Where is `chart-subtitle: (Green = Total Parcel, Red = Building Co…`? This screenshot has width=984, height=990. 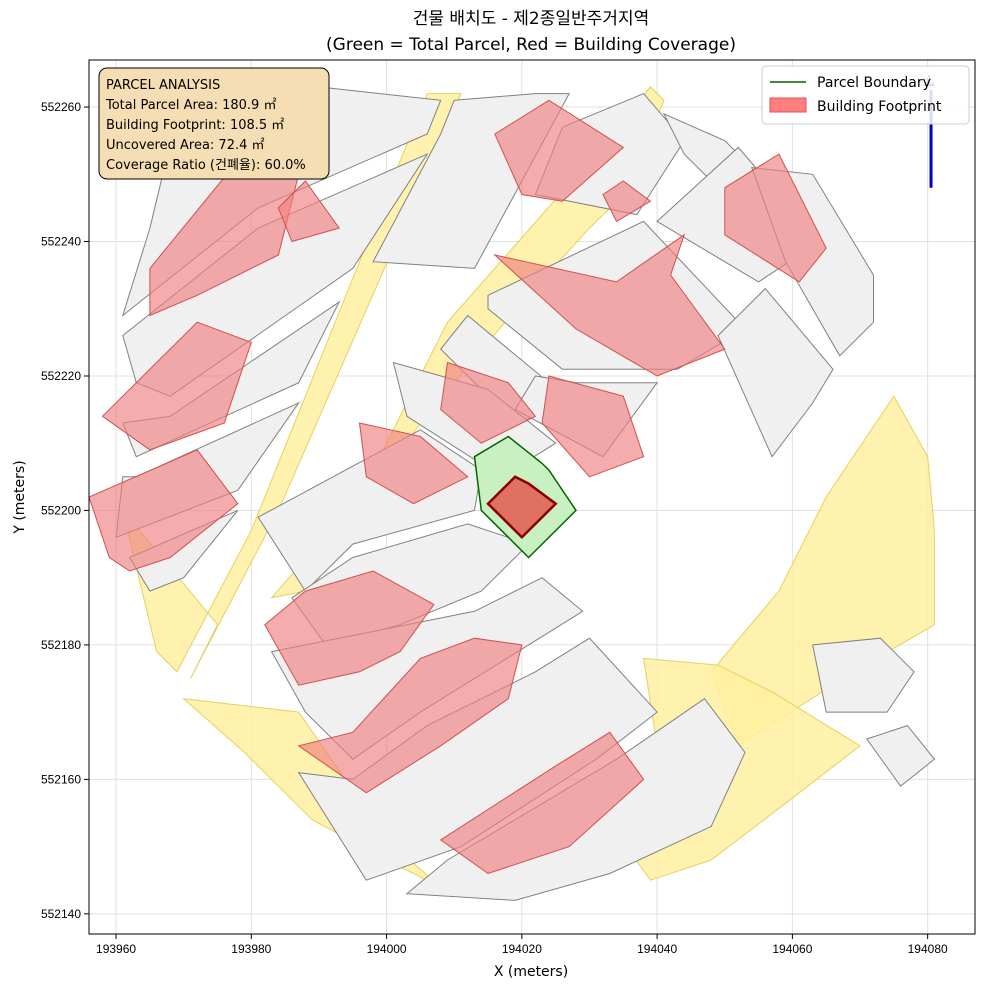 chart-subtitle: (Green = Total Parcel, Red = Building Co… is located at coordinates (531, 45).